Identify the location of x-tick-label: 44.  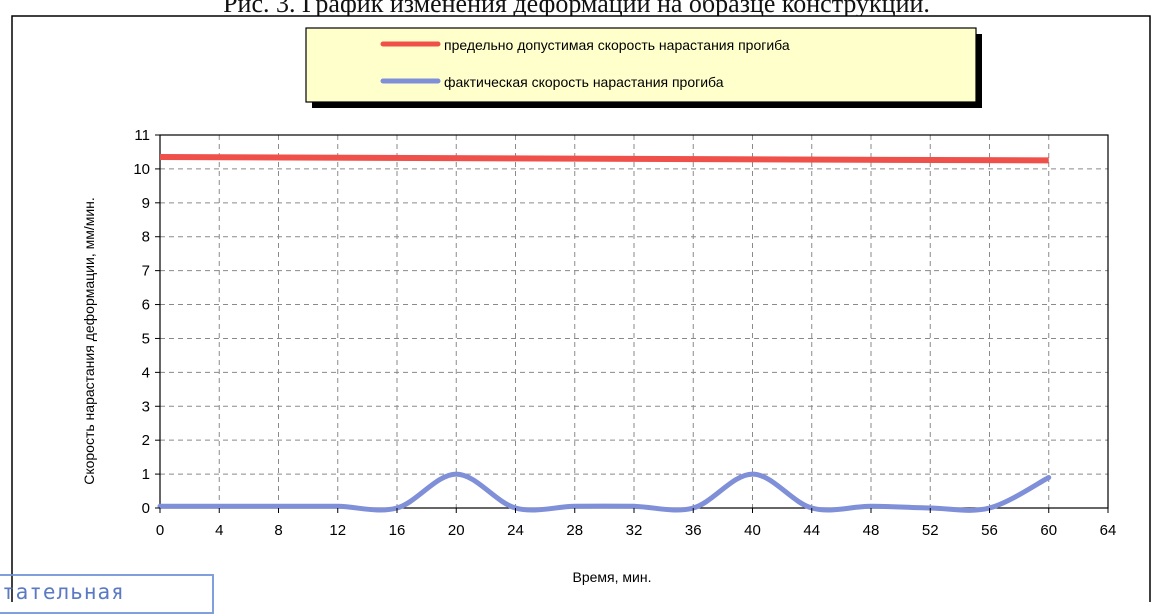
(811, 530).